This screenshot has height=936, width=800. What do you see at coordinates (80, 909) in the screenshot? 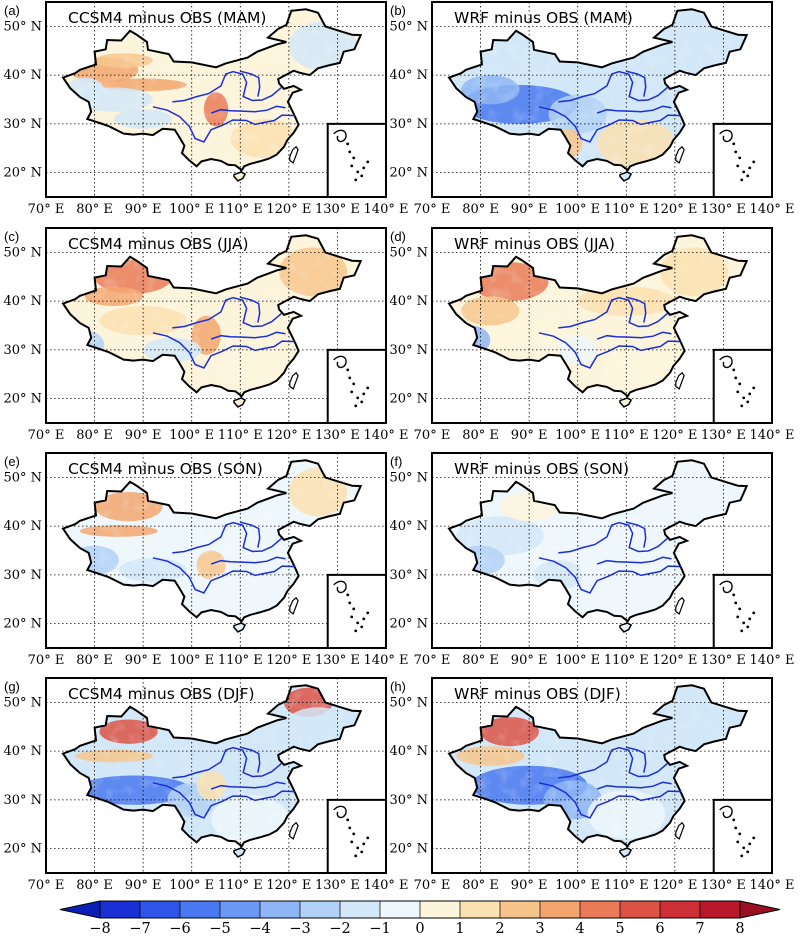
I see `colorbar-extend-low` at bounding box center [80, 909].